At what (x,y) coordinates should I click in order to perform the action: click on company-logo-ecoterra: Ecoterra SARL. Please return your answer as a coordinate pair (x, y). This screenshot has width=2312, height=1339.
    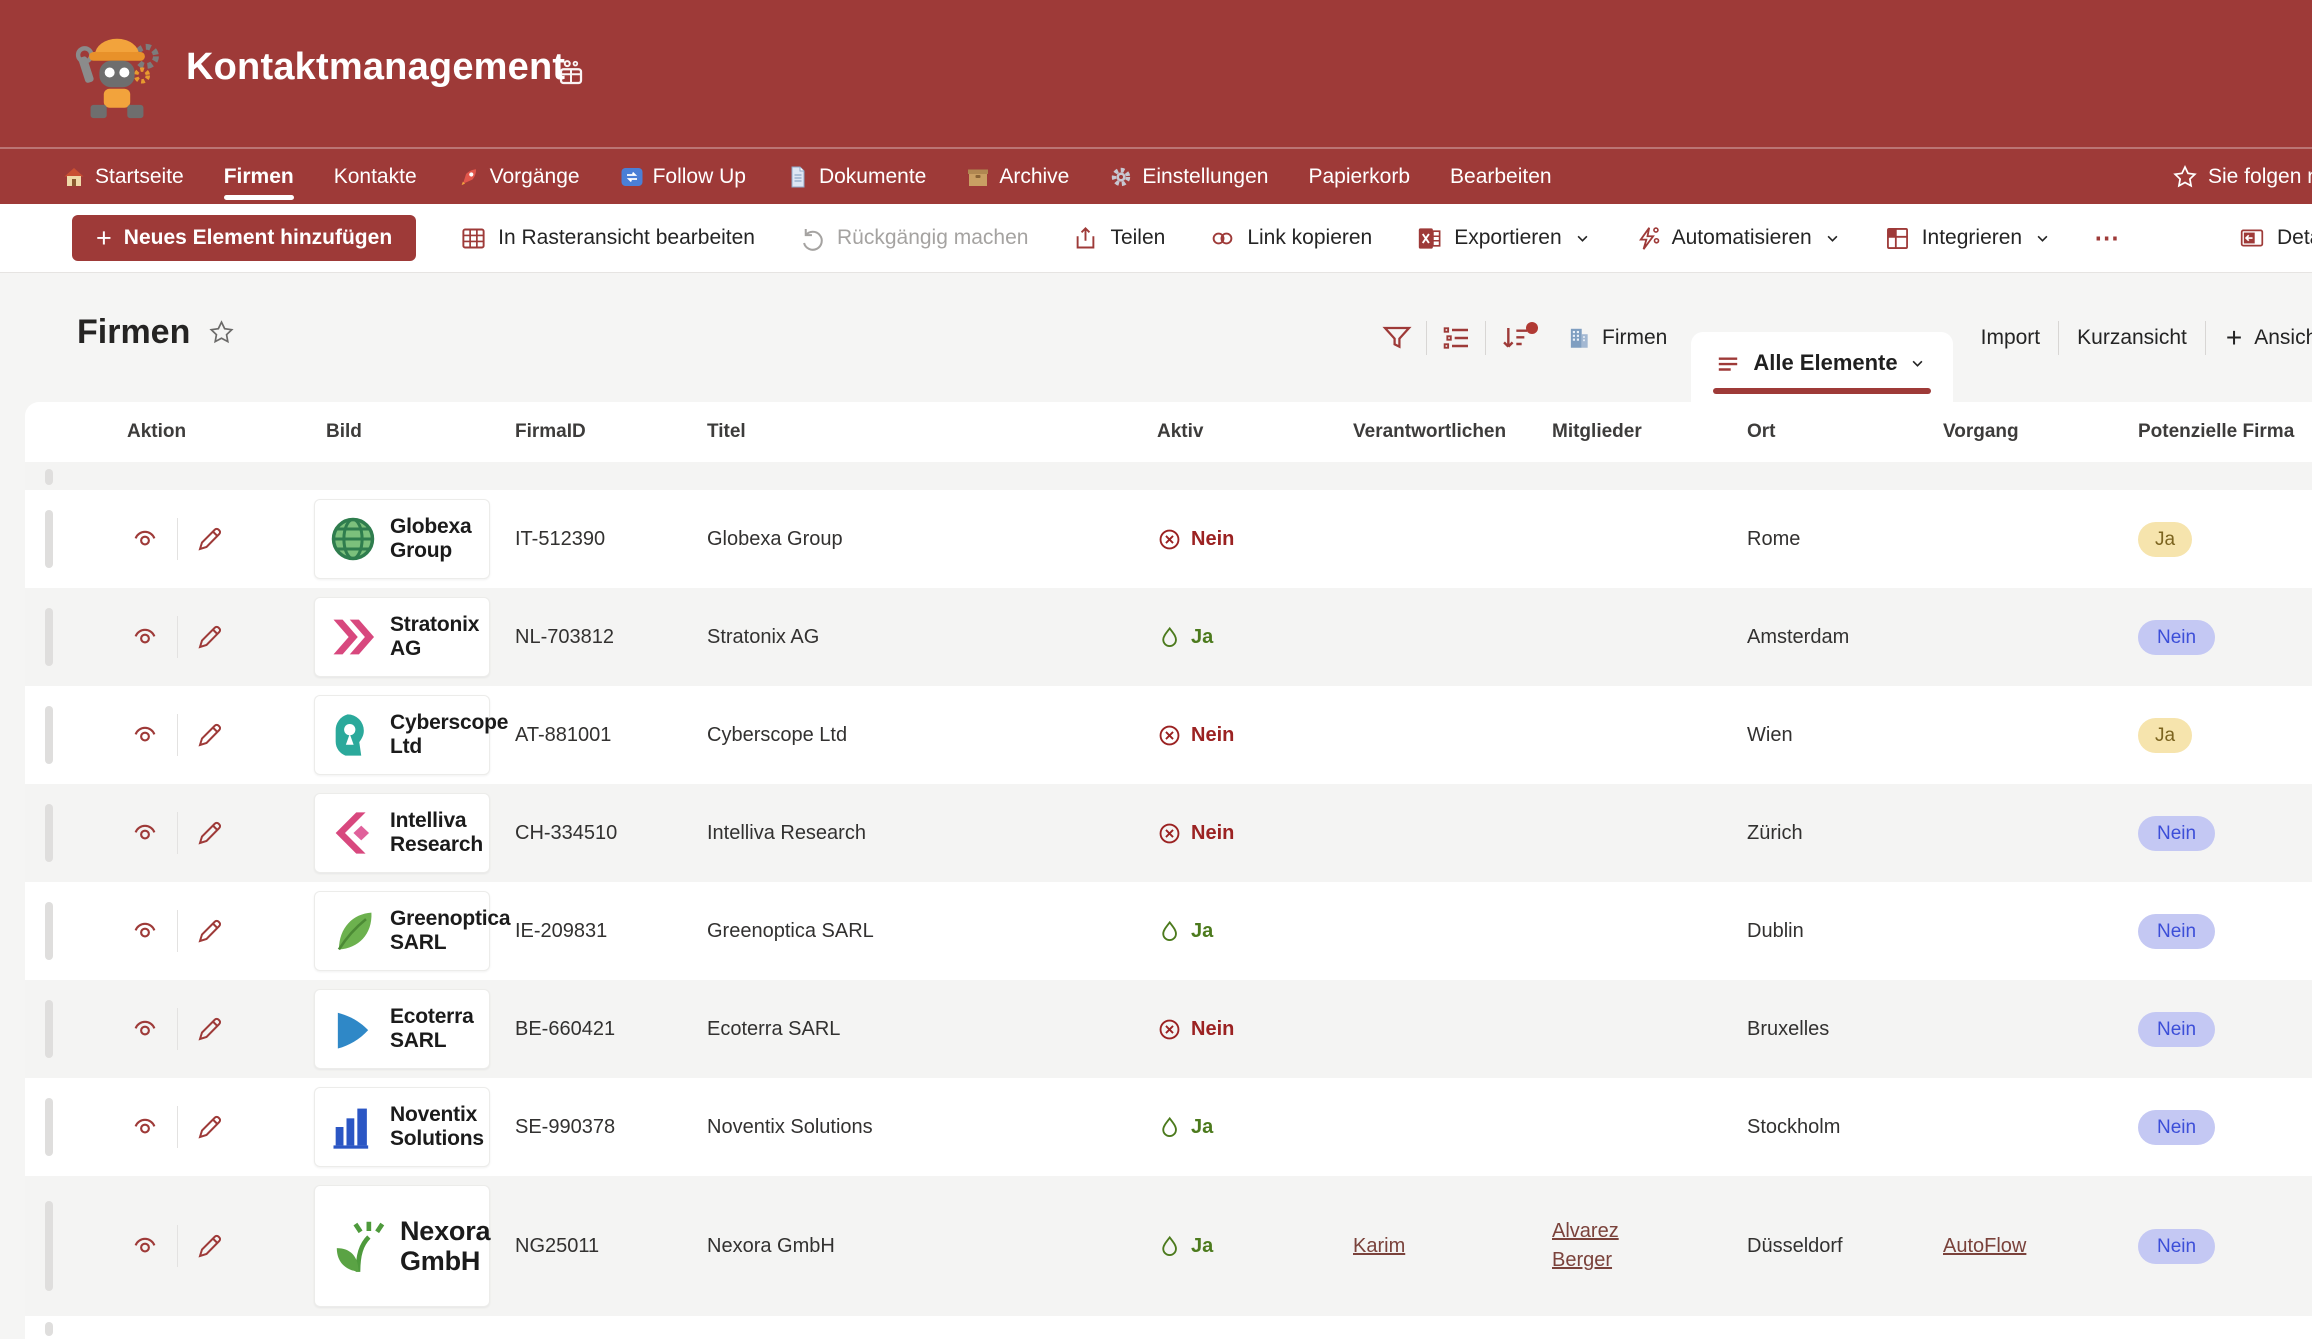
    Looking at the image, I should click on (402, 1029).